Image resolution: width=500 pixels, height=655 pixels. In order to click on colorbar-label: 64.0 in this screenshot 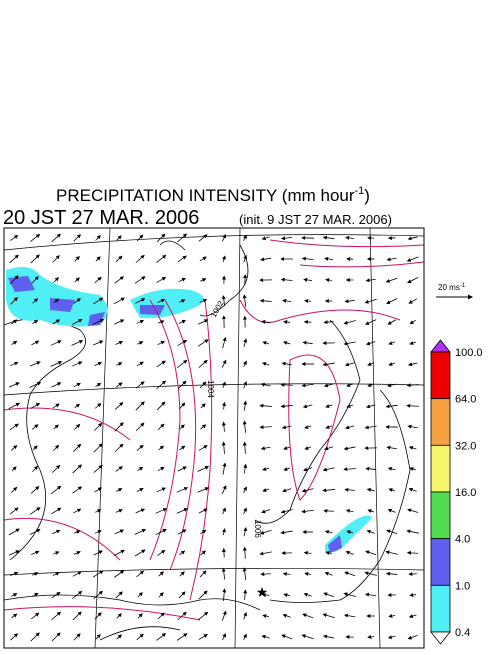, I will do `click(465, 400)`.